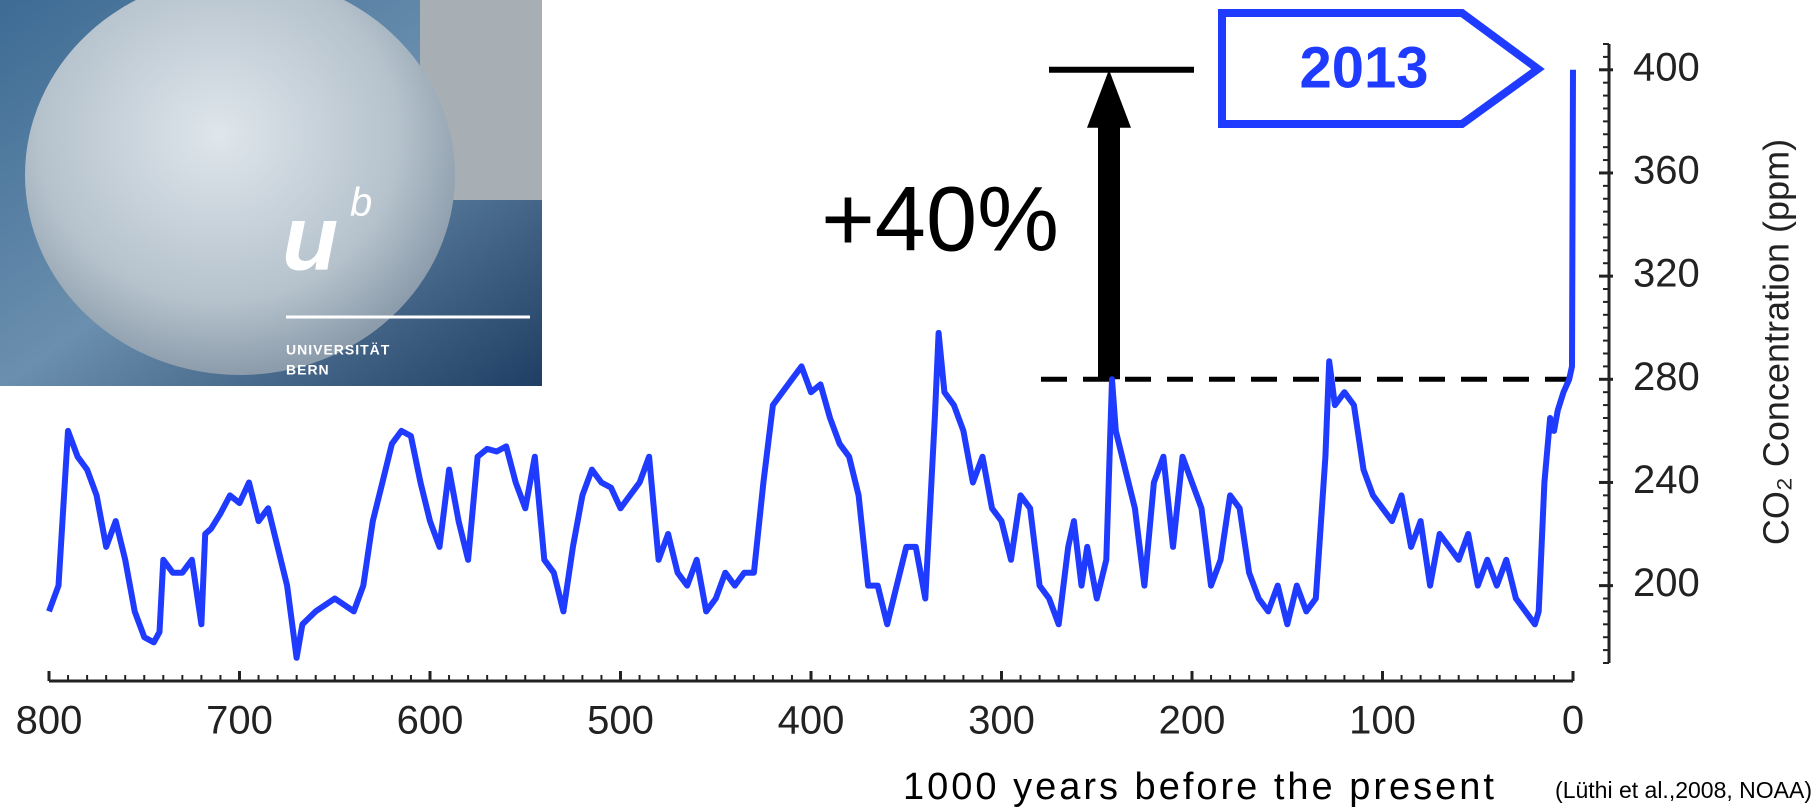  What do you see at coordinates (239, 721) in the screenshot?
I see `x-tick-label: 700` at bounding box center [239, 721].